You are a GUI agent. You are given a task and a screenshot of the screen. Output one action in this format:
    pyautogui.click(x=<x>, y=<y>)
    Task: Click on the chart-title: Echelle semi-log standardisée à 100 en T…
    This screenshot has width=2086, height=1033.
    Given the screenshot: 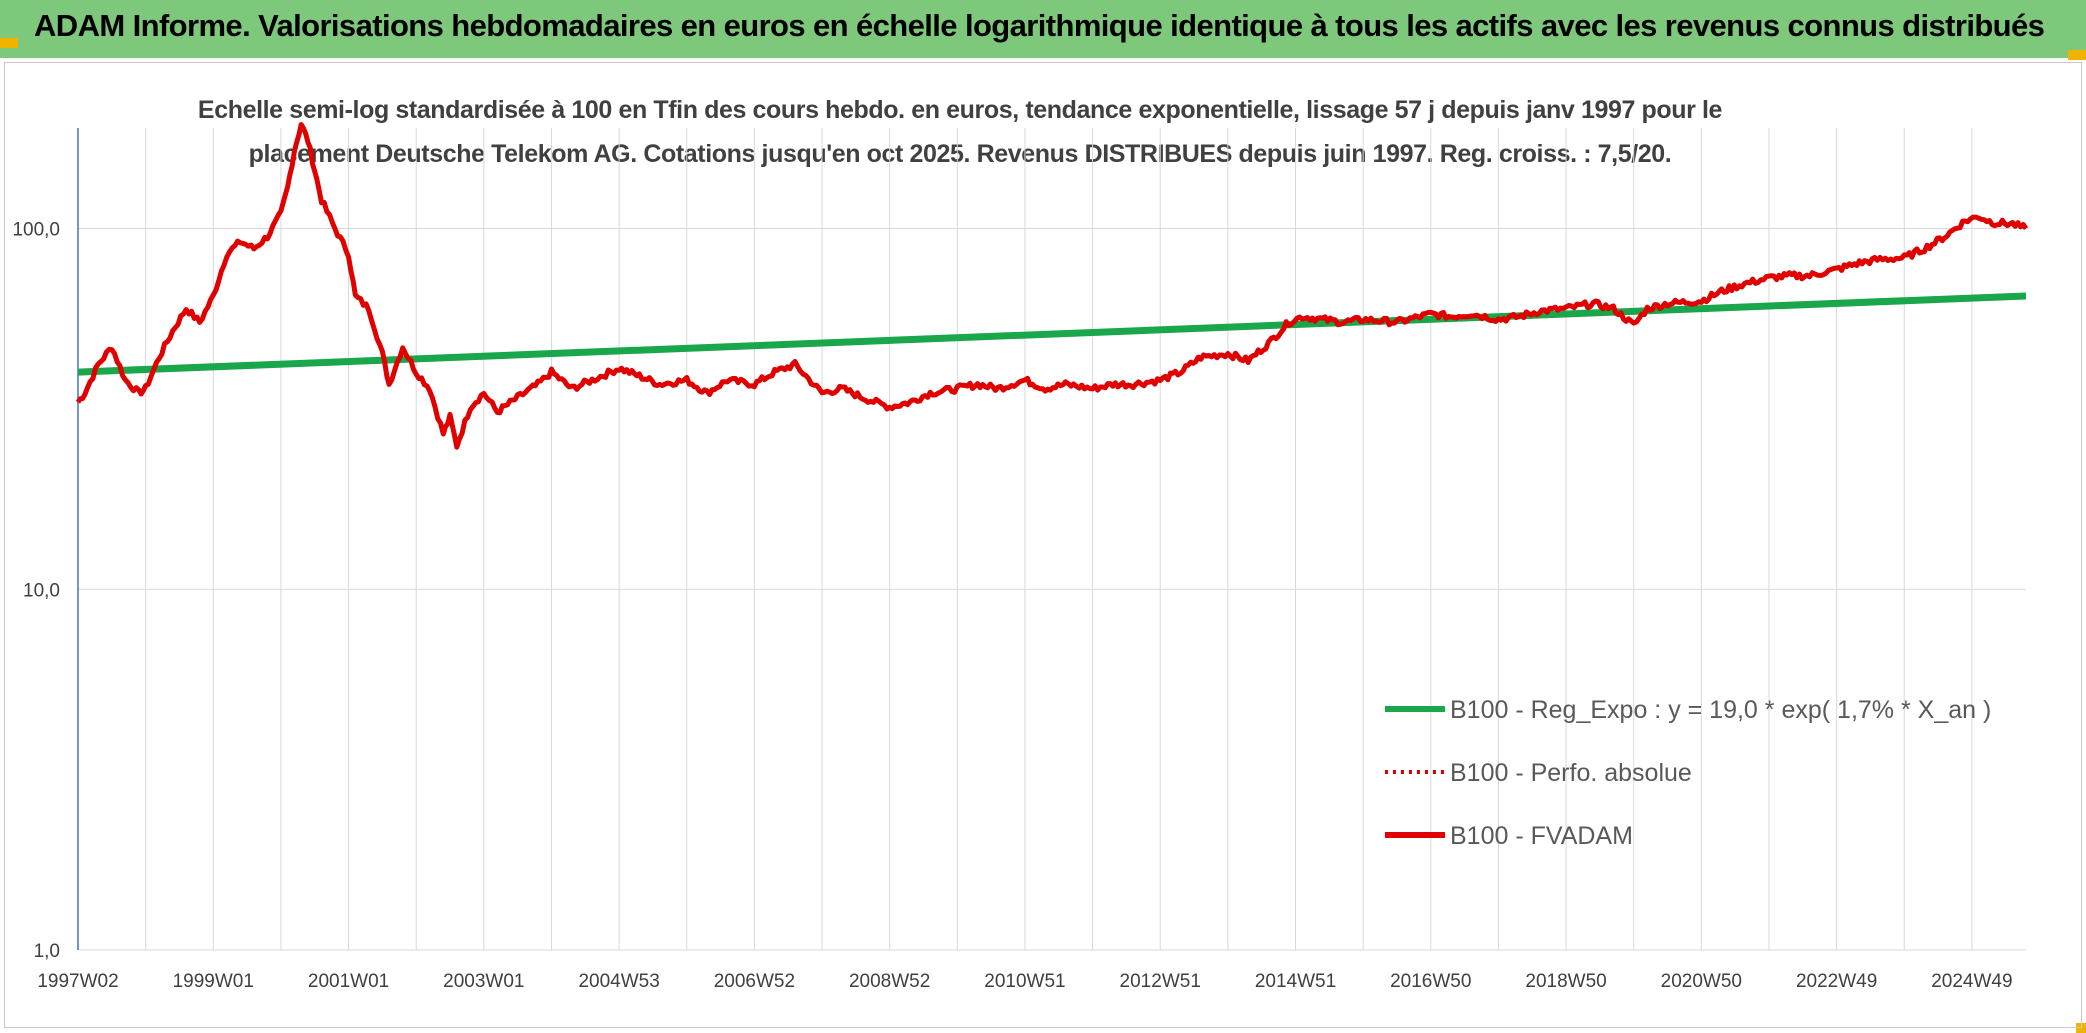 What is the action you would take?
    pyautogui.click(x=960, y=132)
    